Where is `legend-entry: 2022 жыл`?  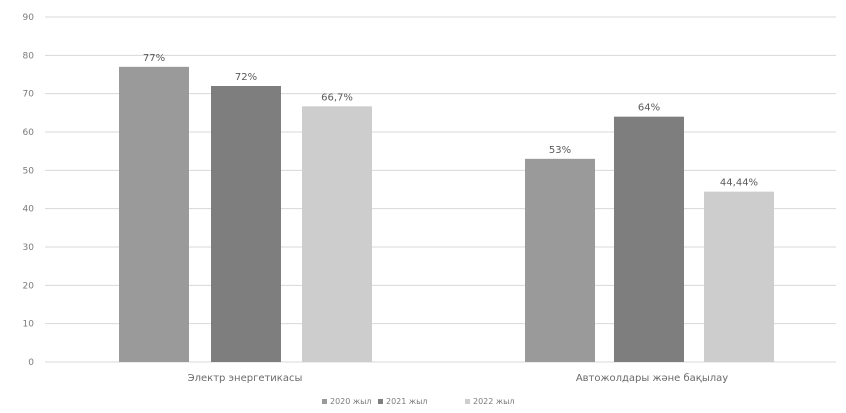 legend-entry: 2022 жыл is located at coordinates (494, 401).